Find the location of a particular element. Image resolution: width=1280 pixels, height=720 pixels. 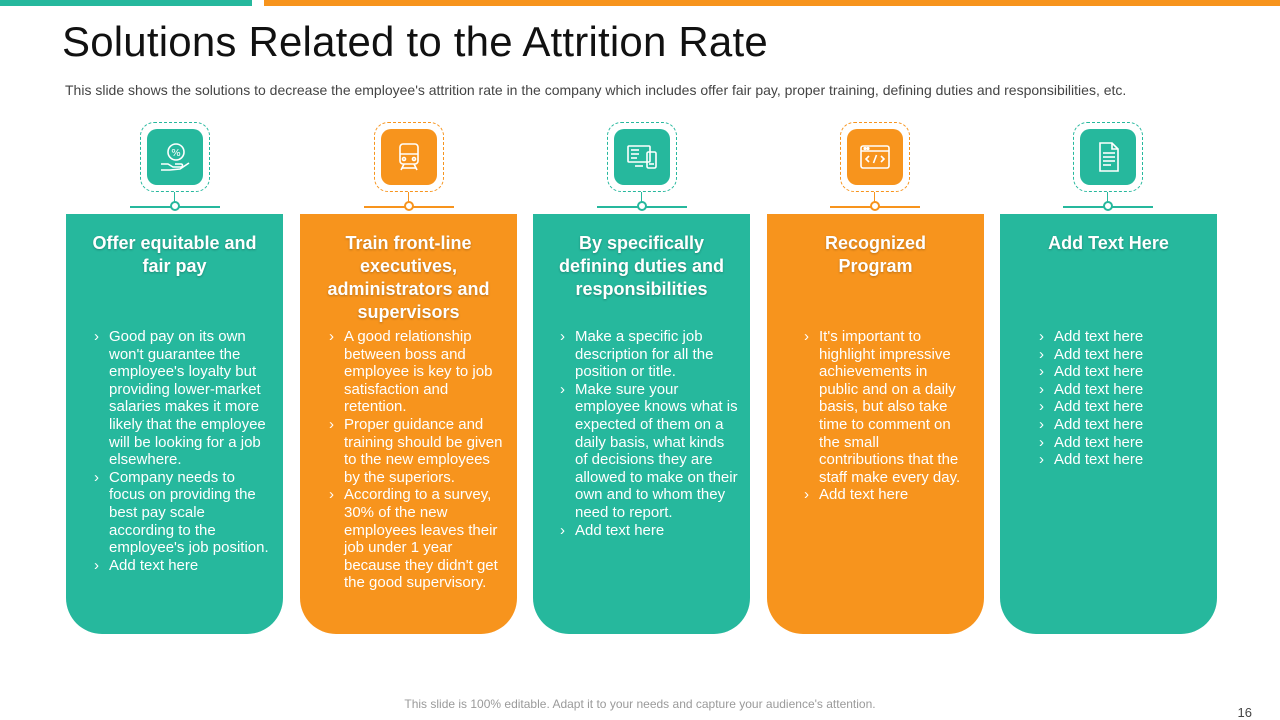

training-board-icon is located at coordinates (409, 157).